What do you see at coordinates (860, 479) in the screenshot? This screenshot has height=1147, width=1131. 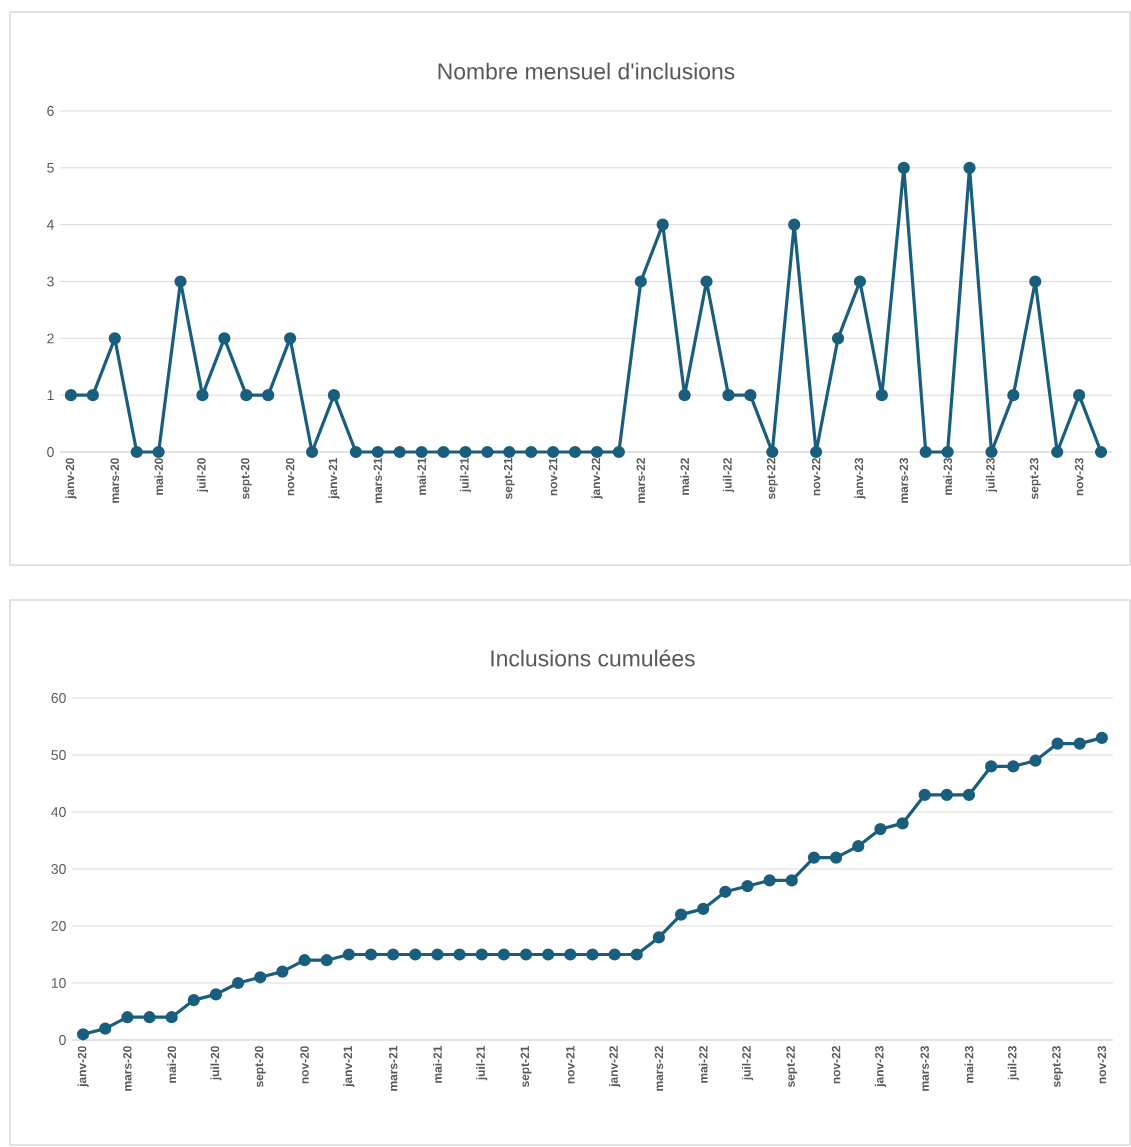 I see `x-tick-label: janv-23` at bounding box center [860, 479].